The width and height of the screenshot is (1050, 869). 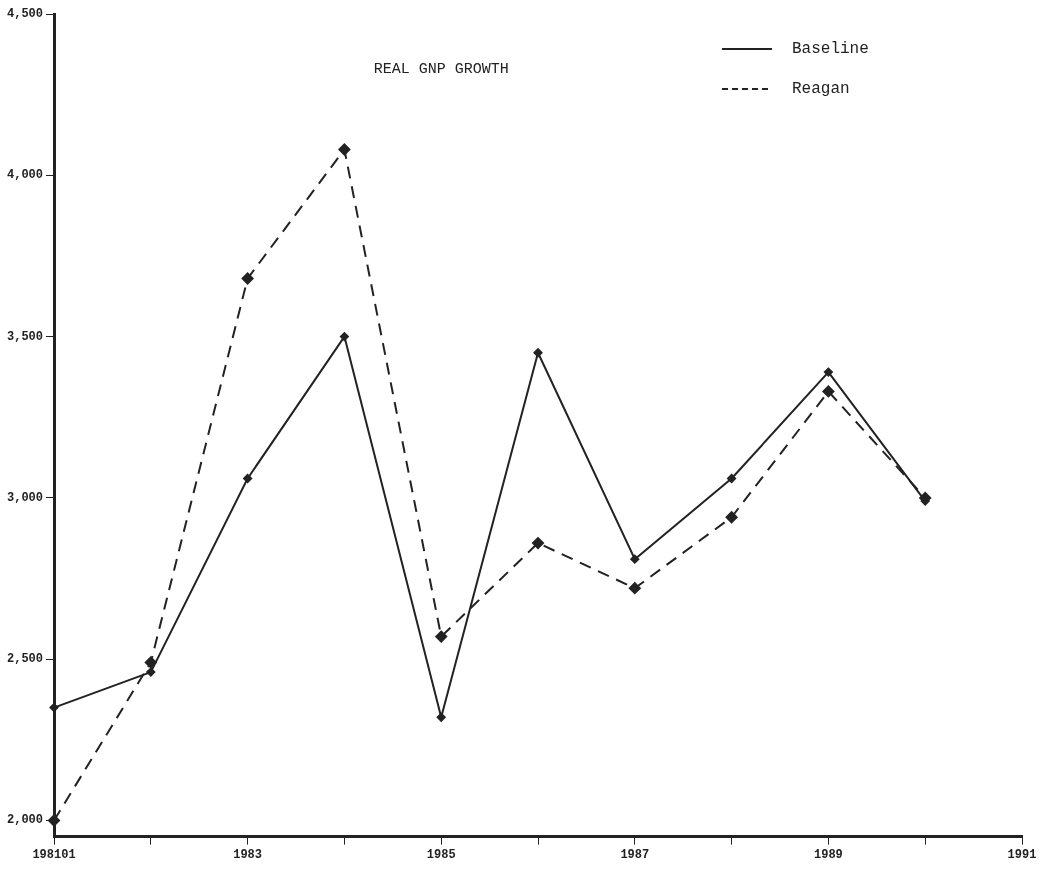 What do you see at coordinates (25, 336) in the screenshot?
I see `y-tick-label: 3,500` at bounding box center [25, 336].